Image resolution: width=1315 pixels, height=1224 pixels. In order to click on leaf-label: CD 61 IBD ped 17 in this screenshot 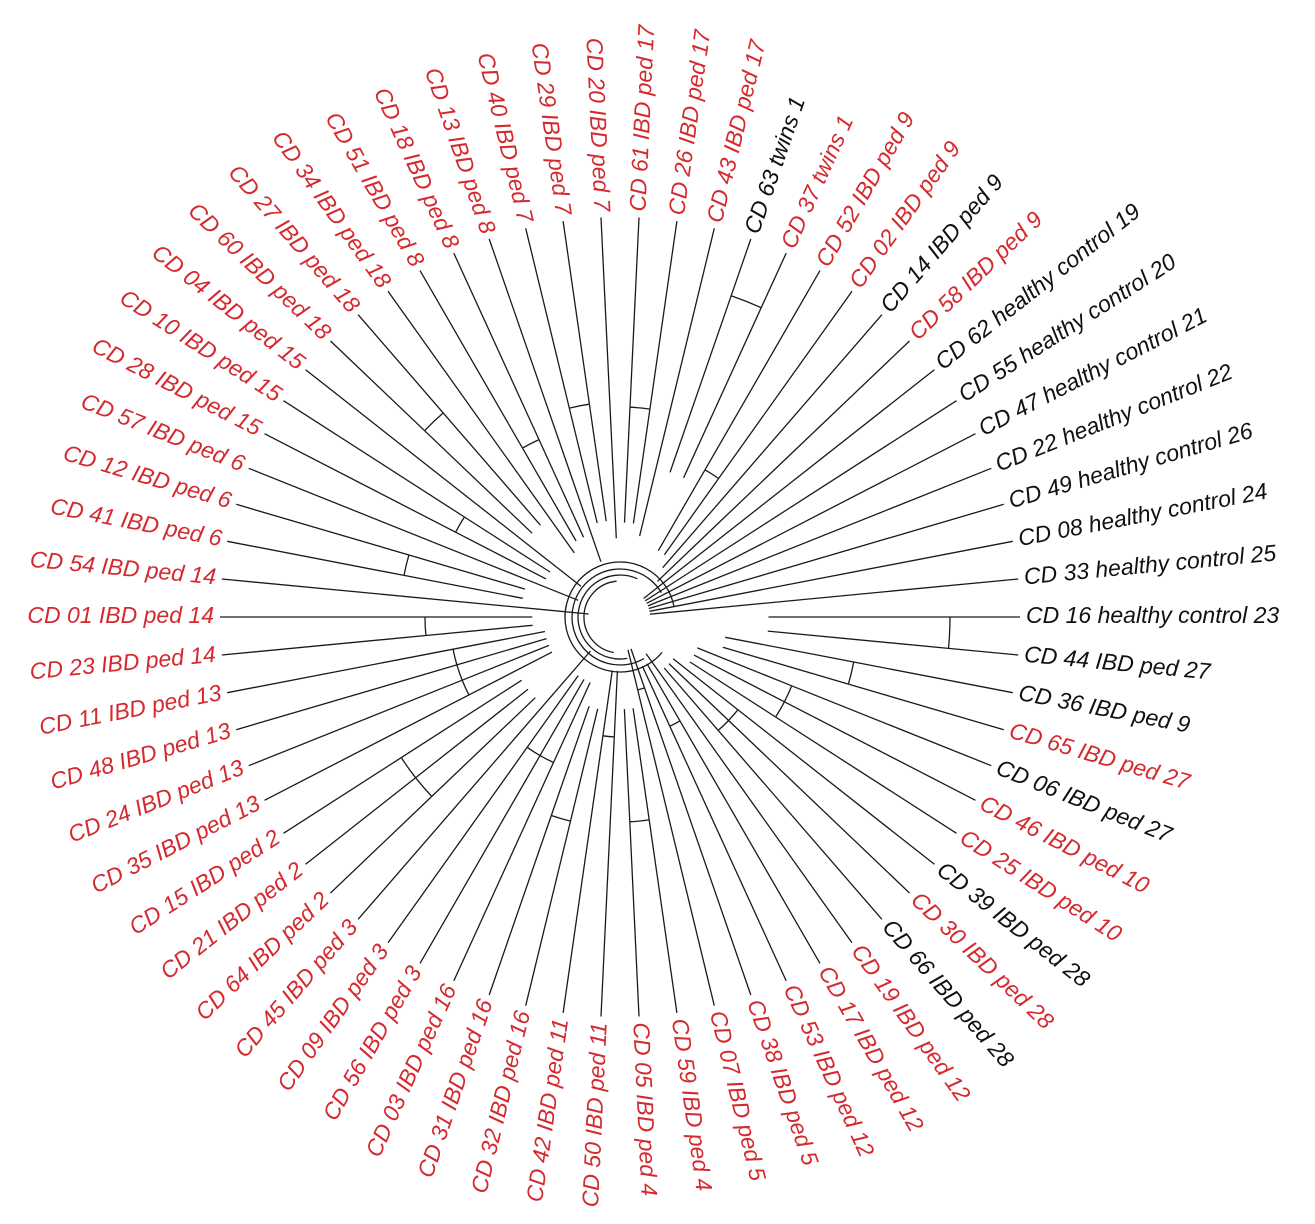, I will do `click(641, 117)`.